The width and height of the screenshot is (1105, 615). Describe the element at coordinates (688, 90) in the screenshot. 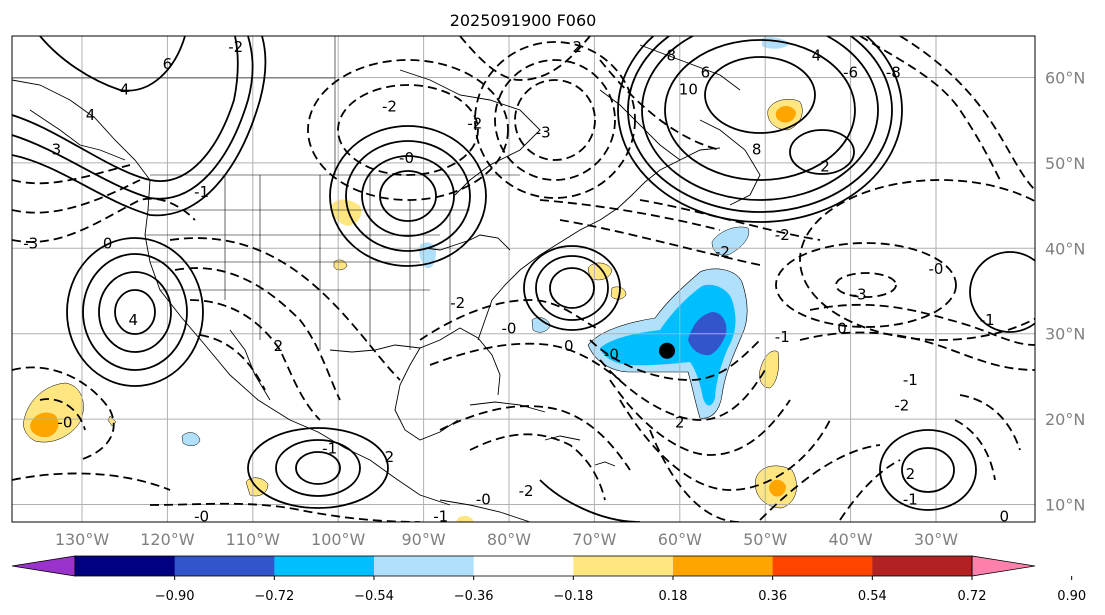

I see `contour-label: 10` at that location.